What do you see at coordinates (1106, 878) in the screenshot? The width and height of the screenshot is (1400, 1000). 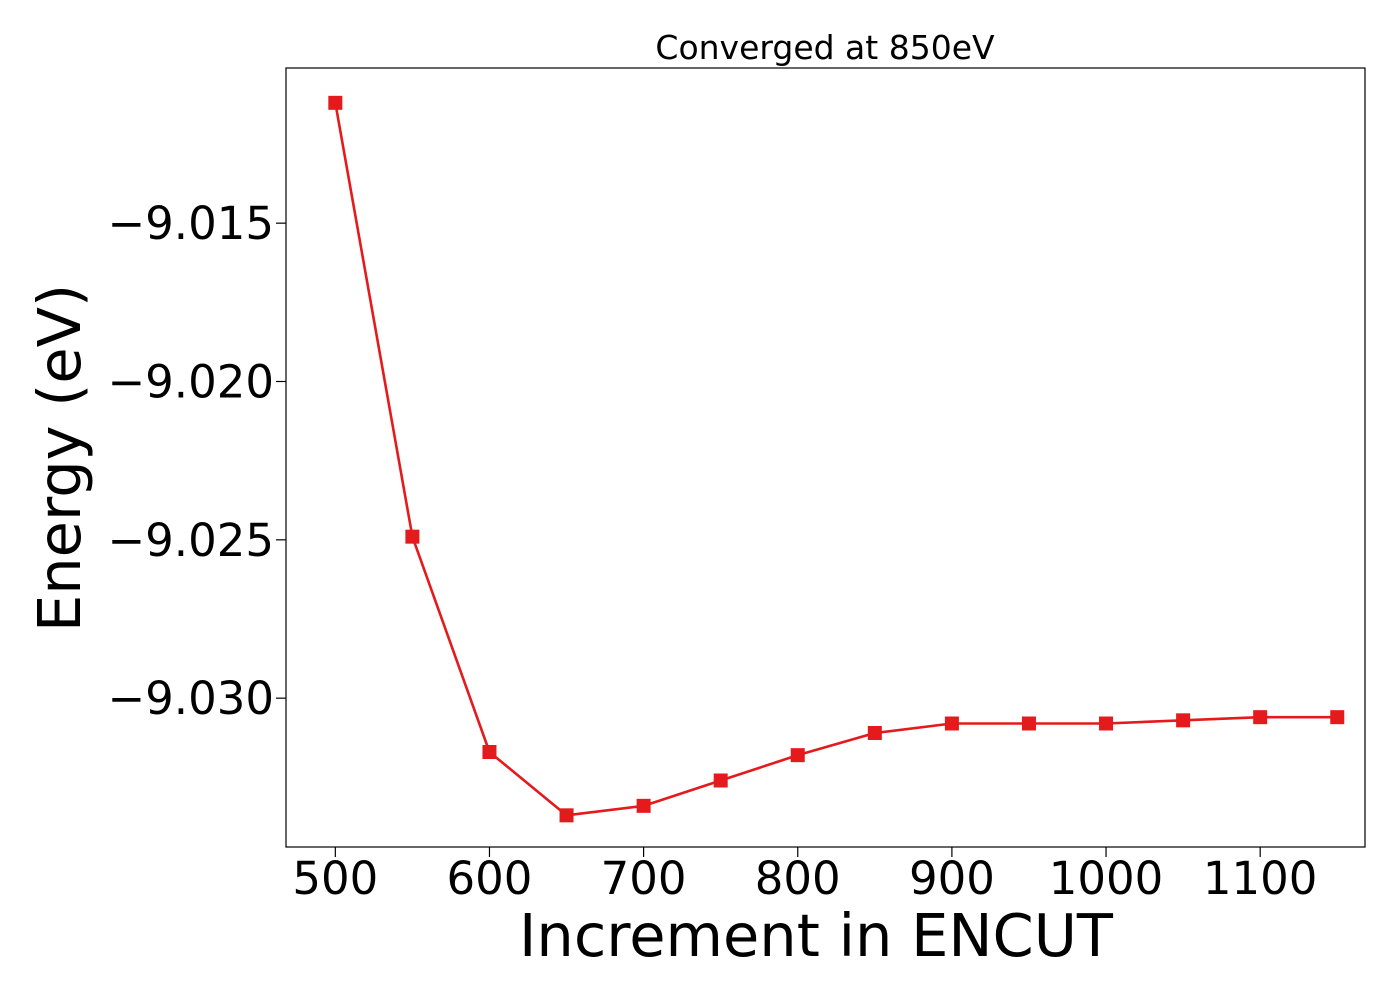 I see `x-tick-label: 1000` at bounding box center [1106, 878].